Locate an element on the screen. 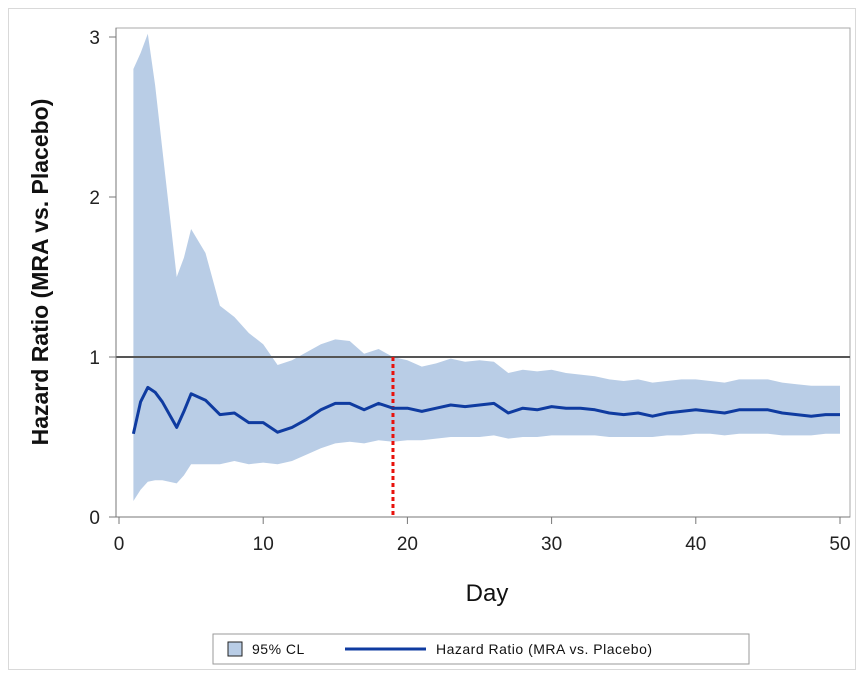  x-tick-label: 30 is located at coordinates (551, 544).